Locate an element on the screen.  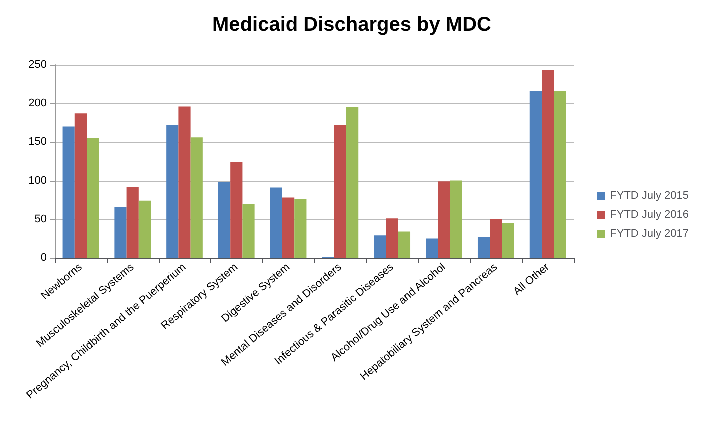
y-tick-label: 150 is located at coordinates (37, 142).